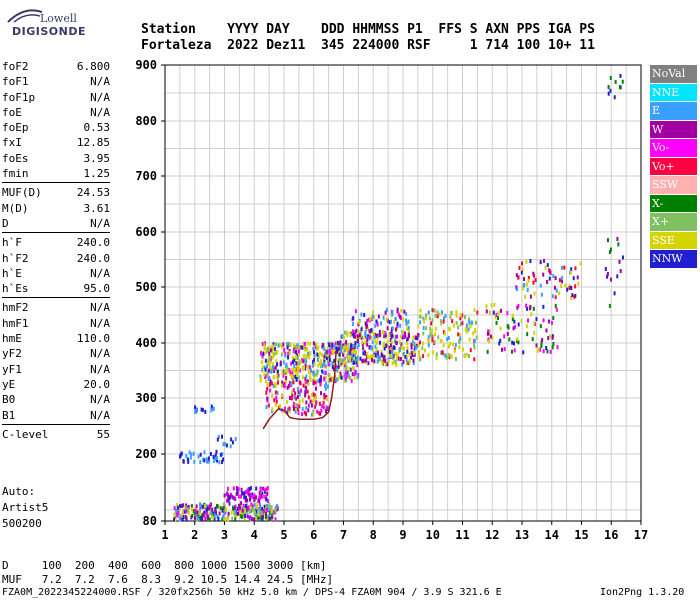 This screenshot has width=700, height=600. I want to click on param-row: foEs 3.95, so click(56, 158).